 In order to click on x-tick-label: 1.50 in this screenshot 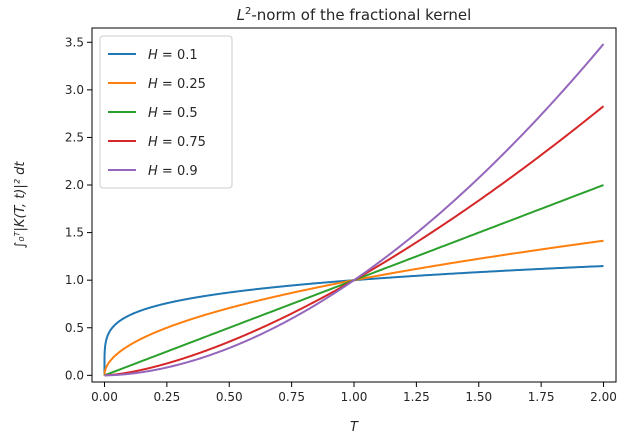, I will do `click(478, 397)`.